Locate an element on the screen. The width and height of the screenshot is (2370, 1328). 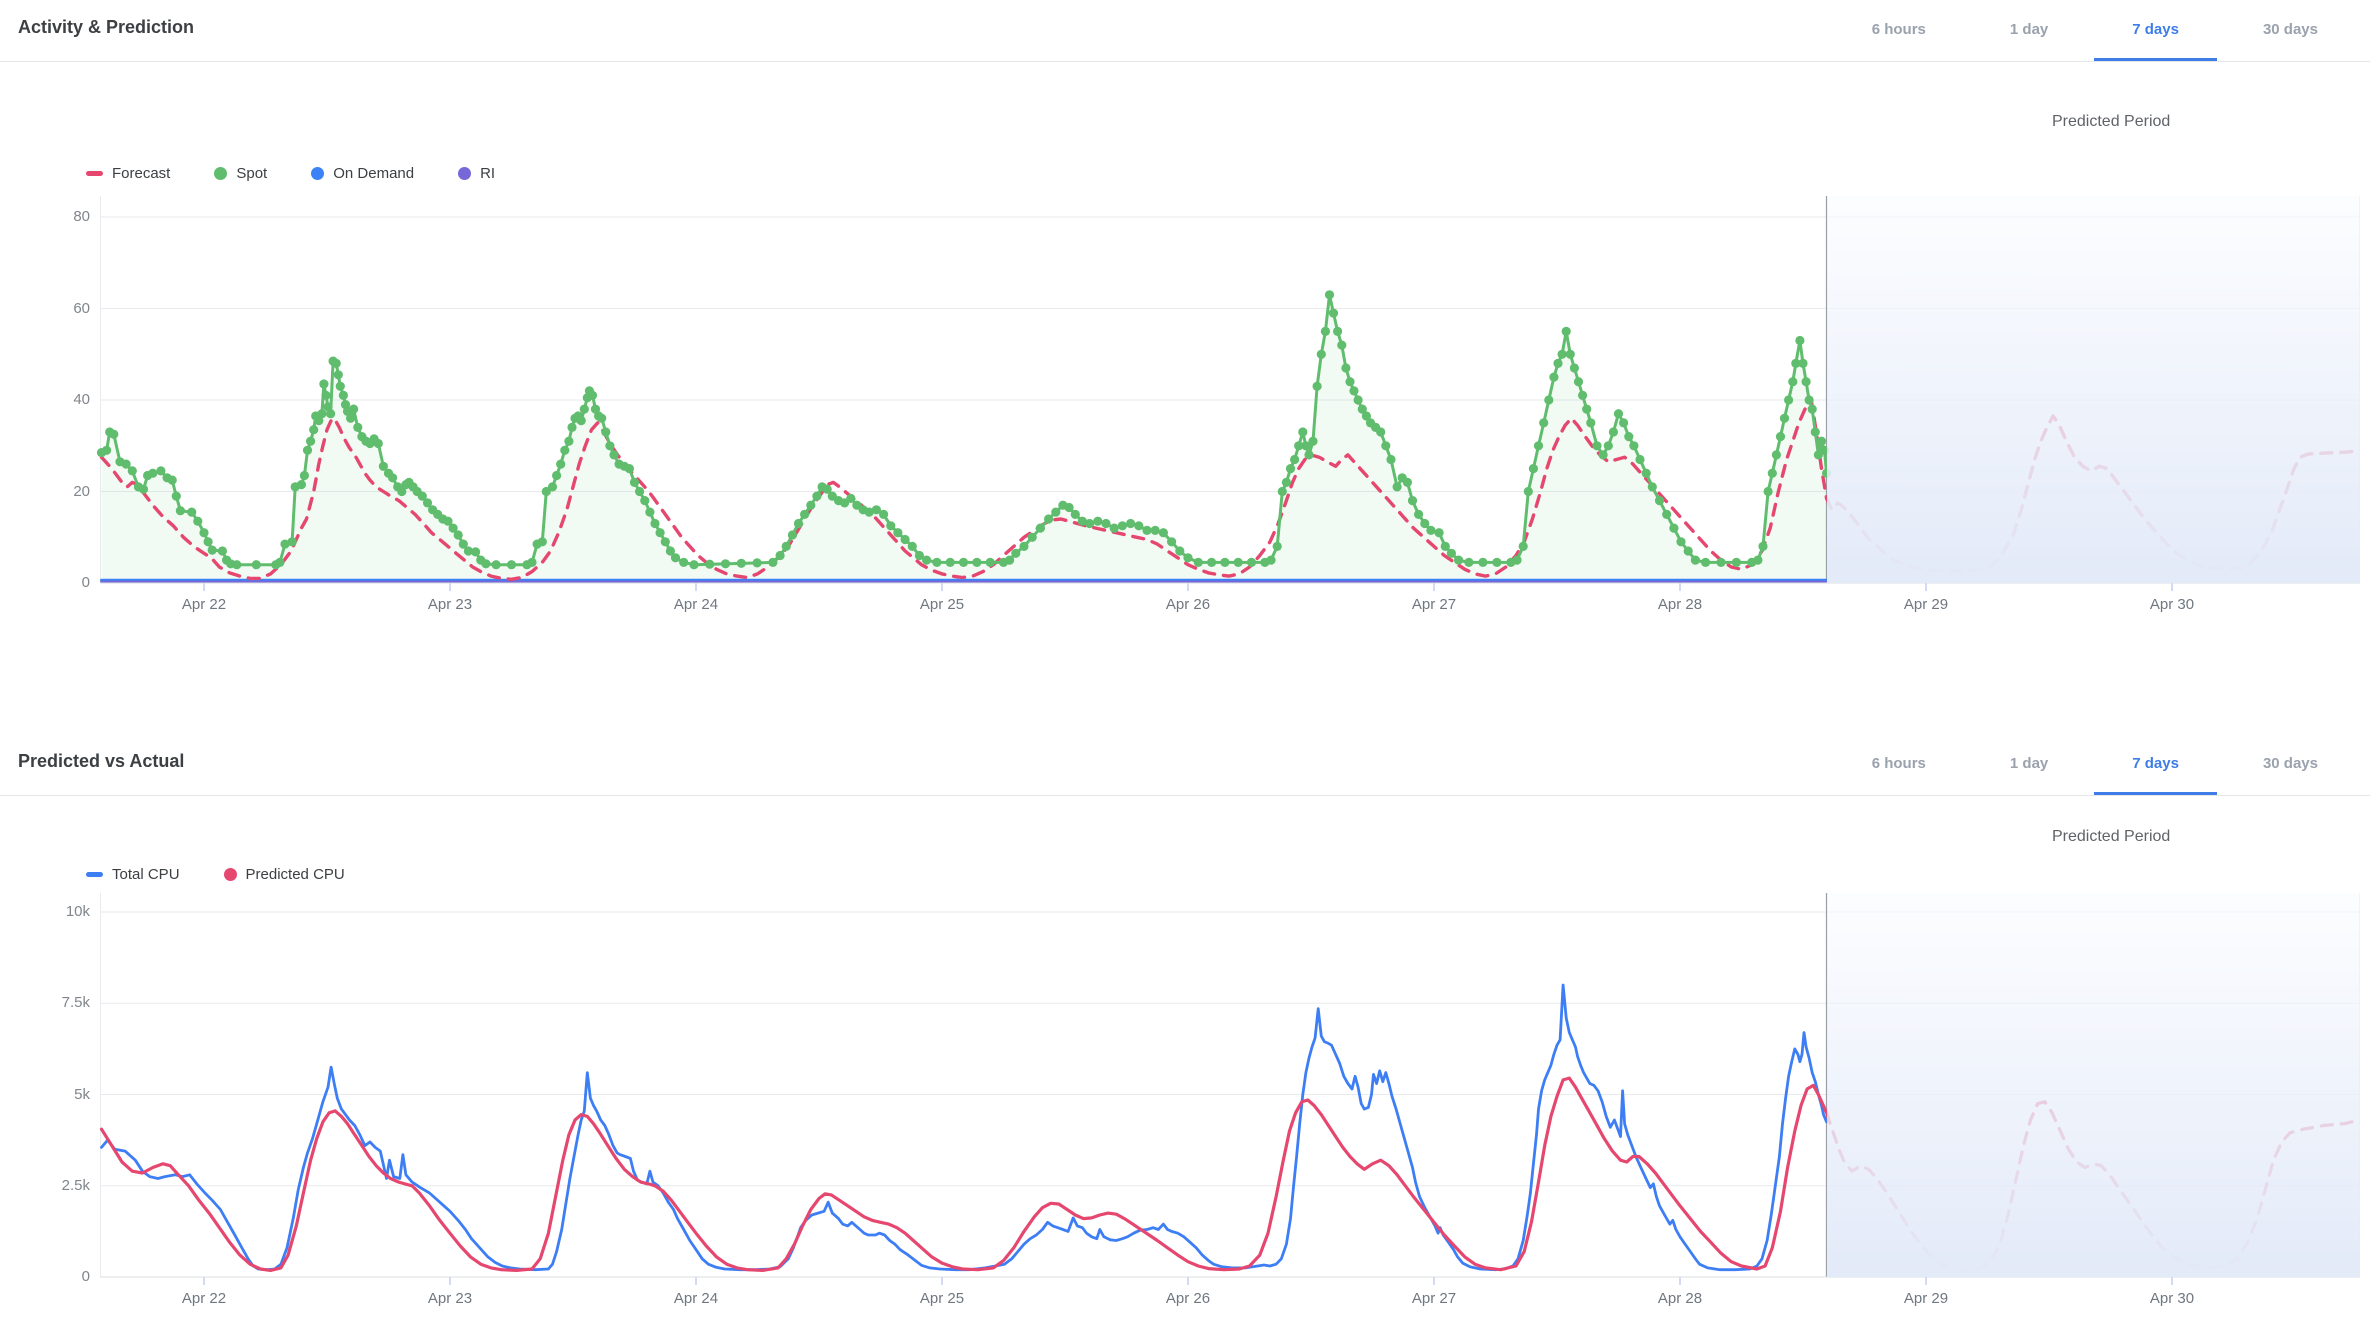
legend-item-on-demand: On Demand is located at coordinates (362, 173).